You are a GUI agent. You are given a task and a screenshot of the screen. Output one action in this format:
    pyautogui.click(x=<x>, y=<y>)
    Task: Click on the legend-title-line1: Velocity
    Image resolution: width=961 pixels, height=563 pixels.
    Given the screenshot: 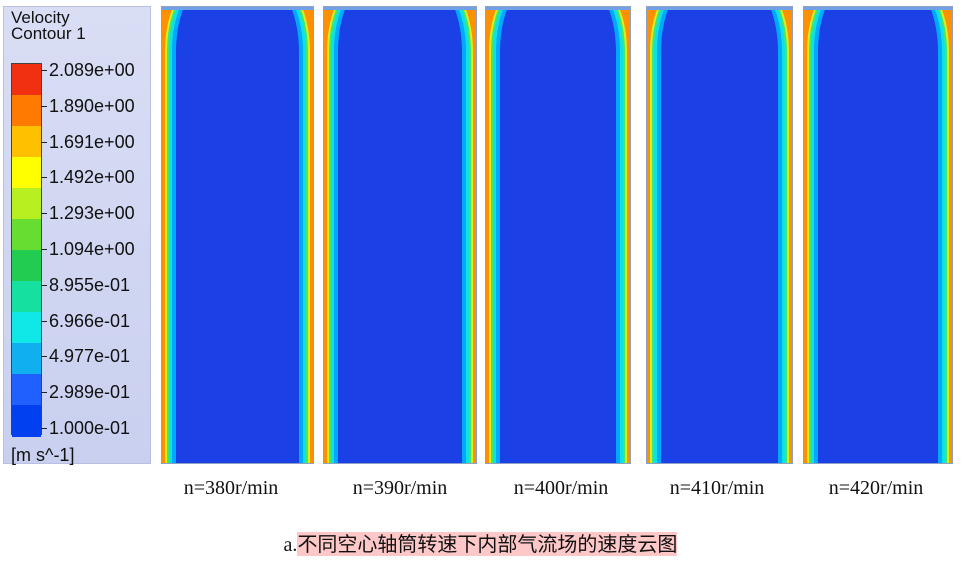 What is the action you would take?
    pyautogui.click(x=40, y=17)
    